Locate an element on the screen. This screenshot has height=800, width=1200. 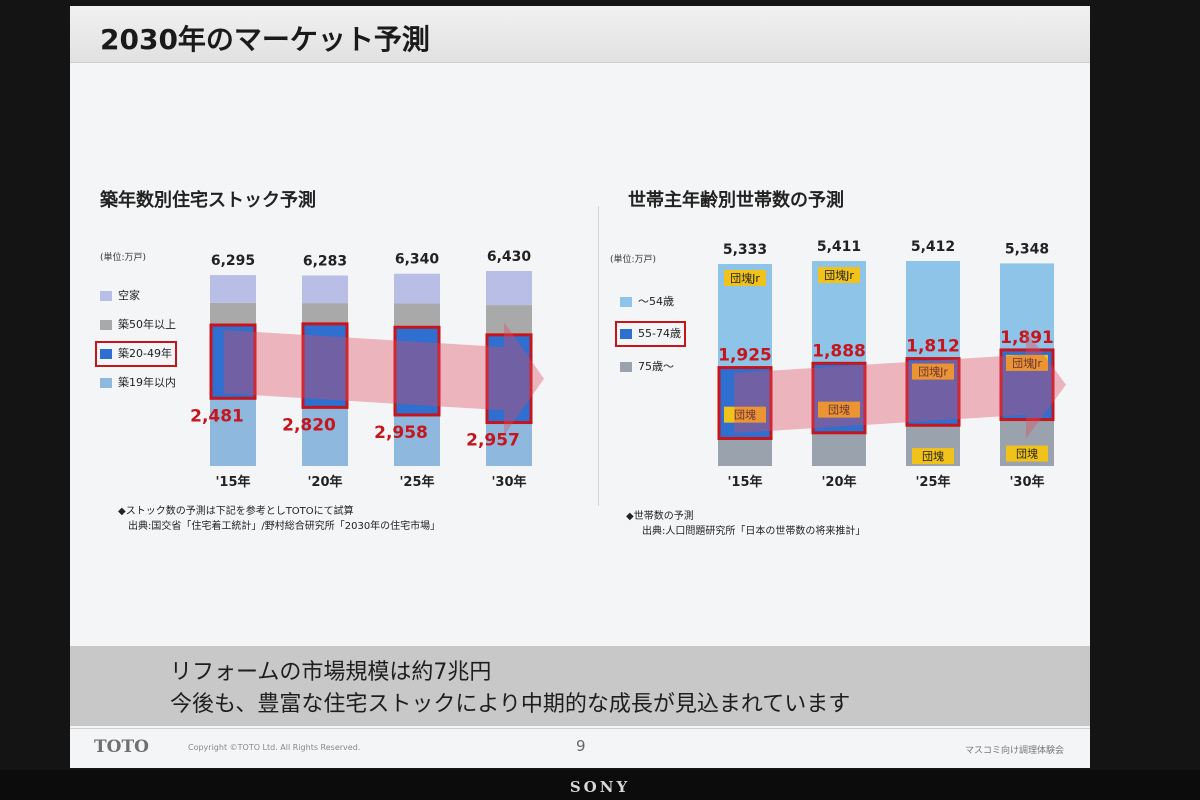
total-label: 5,412 is located at coordinates (933, 247).